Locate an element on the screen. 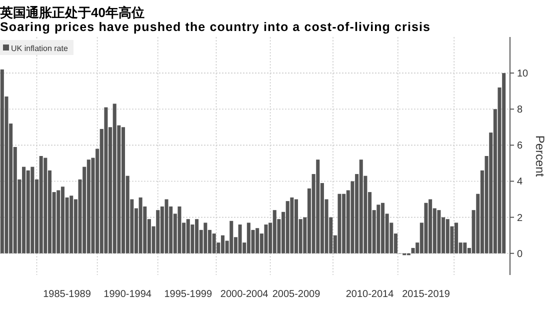  y-tick-label: 0 is located at coordinates (520, 254).